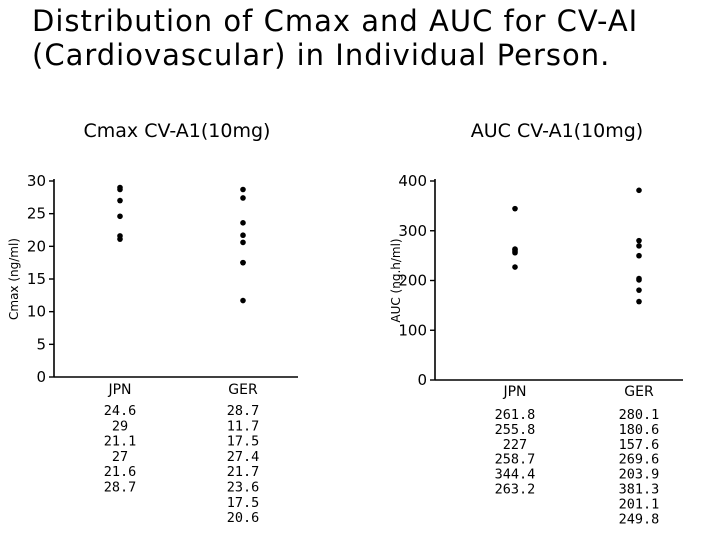  What do you see at coordinates (243, 426) in the screenshot?
I see `cmax-value-label: 11.7` at bounding box center [243, 426].